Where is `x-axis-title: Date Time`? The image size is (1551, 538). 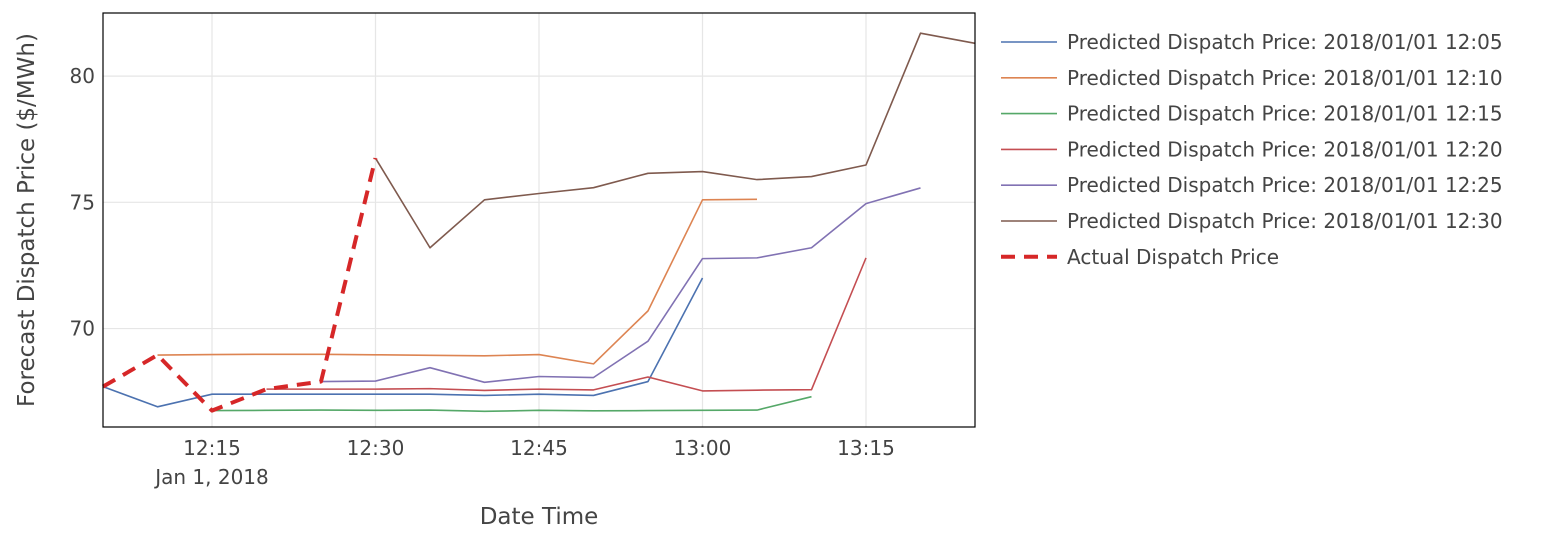
x-axis-title: Date Time is located at coordinates (539, 517).